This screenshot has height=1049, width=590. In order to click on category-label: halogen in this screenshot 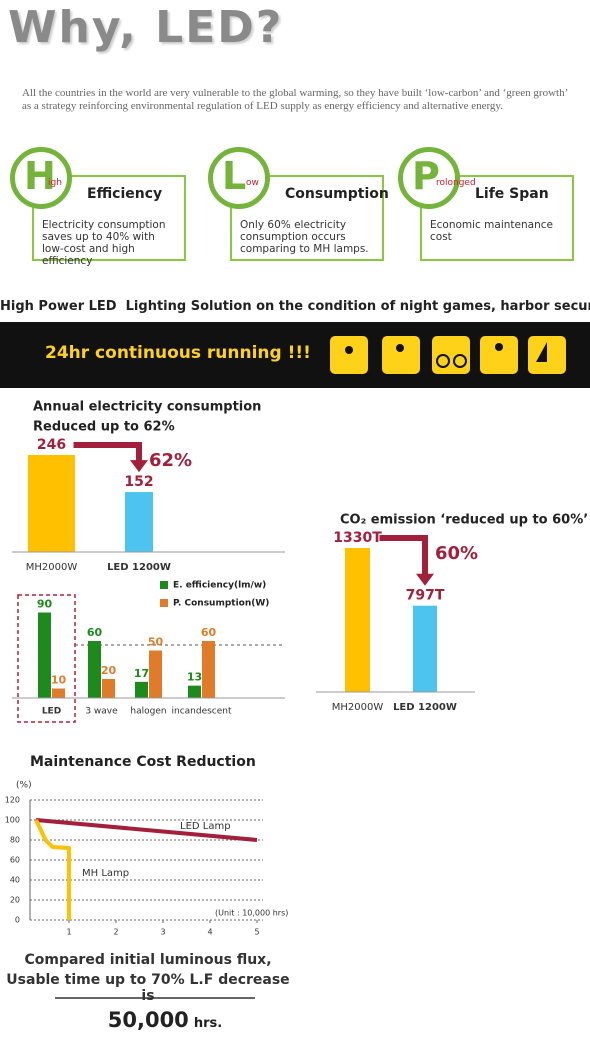, I will do `click(148, 712)`.